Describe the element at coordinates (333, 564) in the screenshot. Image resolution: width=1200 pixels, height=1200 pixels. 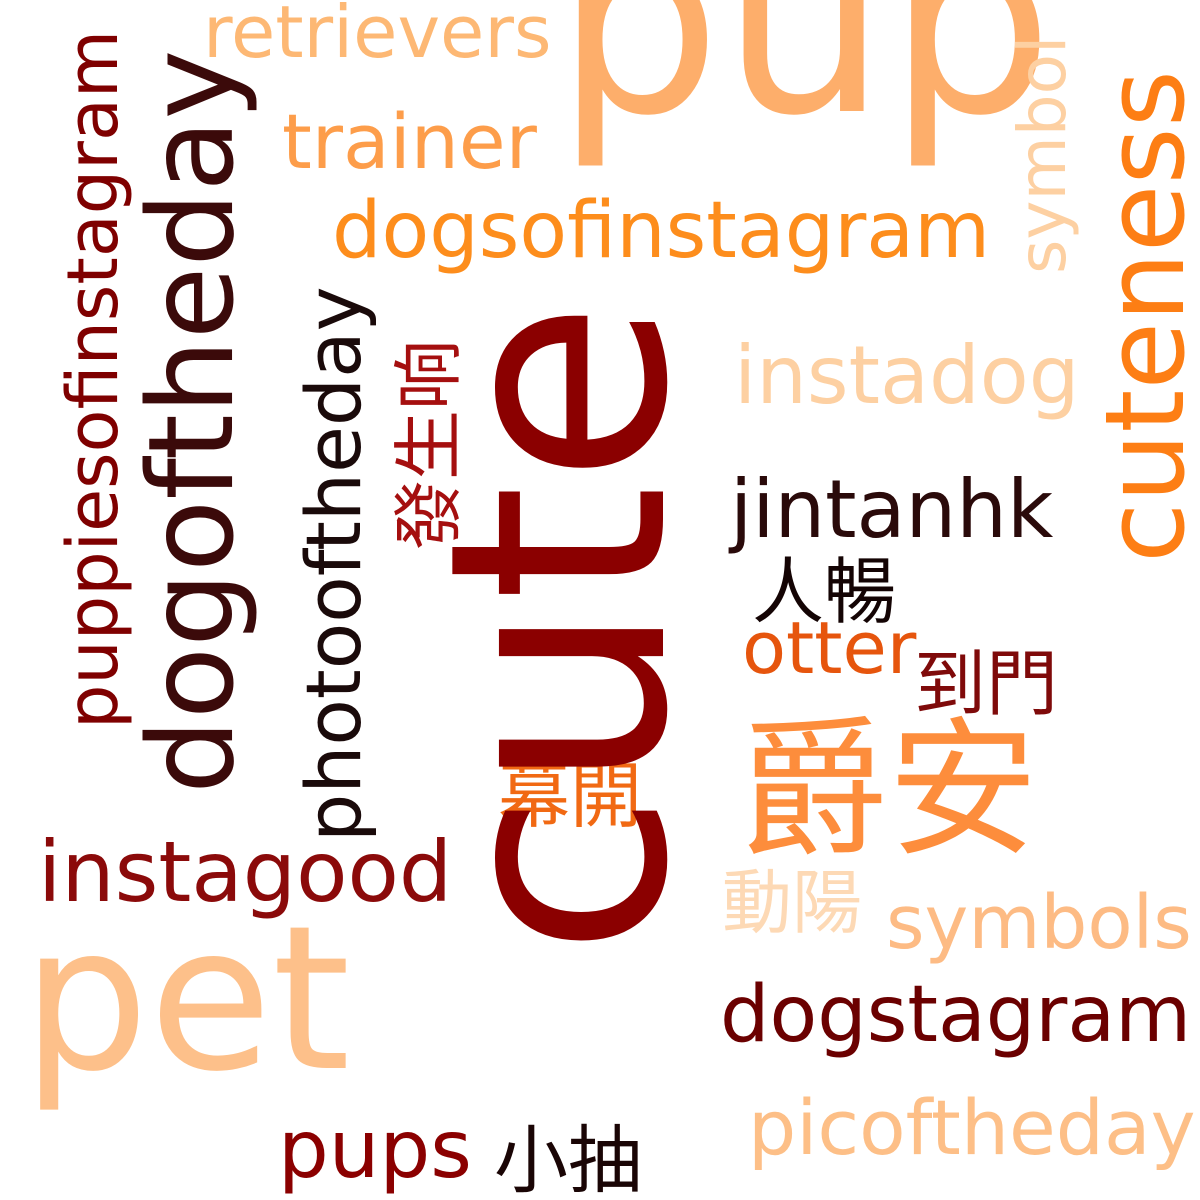
I see `word-photooftheday: photooftheday` at that location.